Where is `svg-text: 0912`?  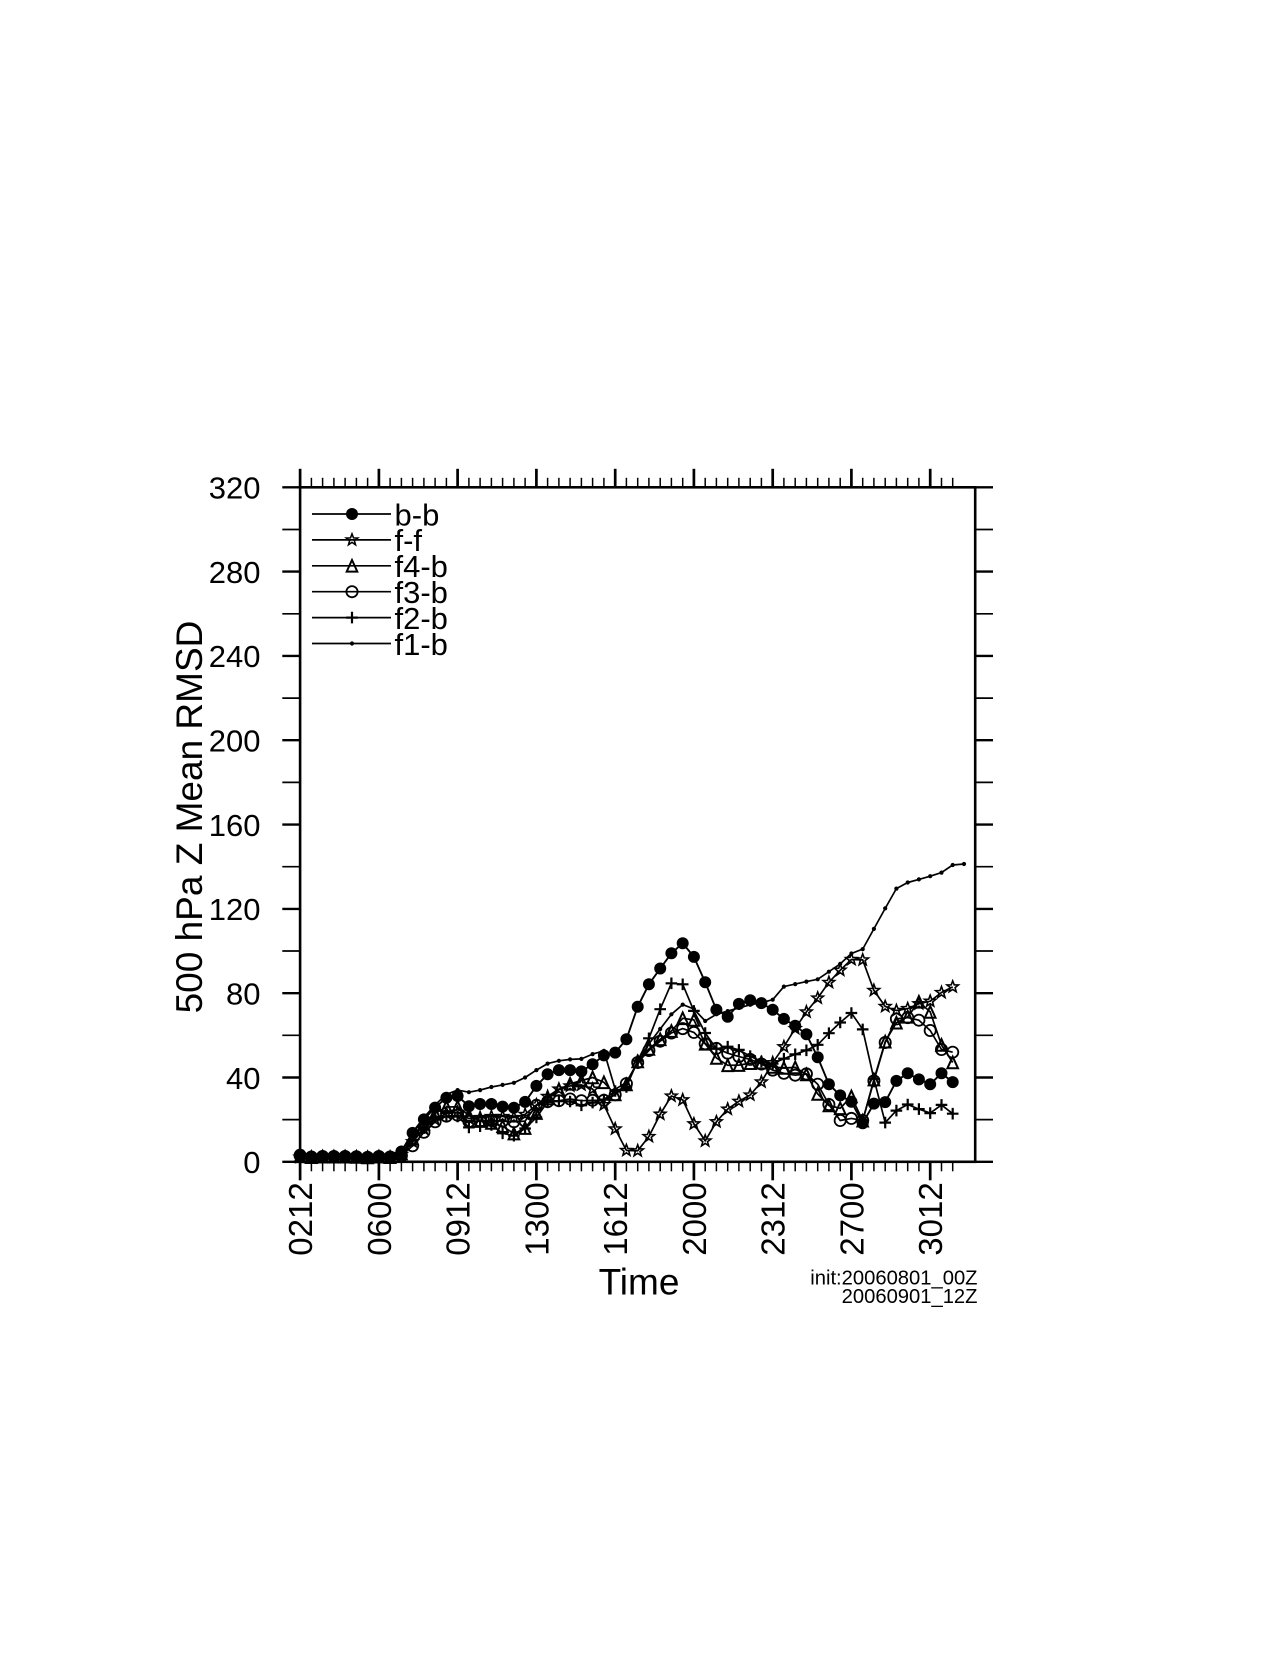 svg-text: 0912 is located at coordinates (458, 1218).